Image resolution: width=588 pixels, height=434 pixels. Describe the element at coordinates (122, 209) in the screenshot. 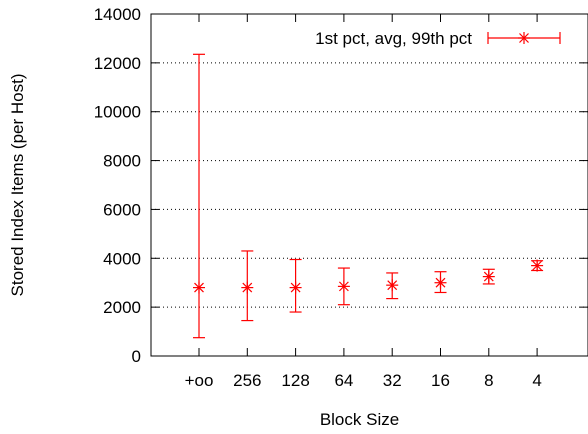

I see `y-tick-label: 6000` at that location.